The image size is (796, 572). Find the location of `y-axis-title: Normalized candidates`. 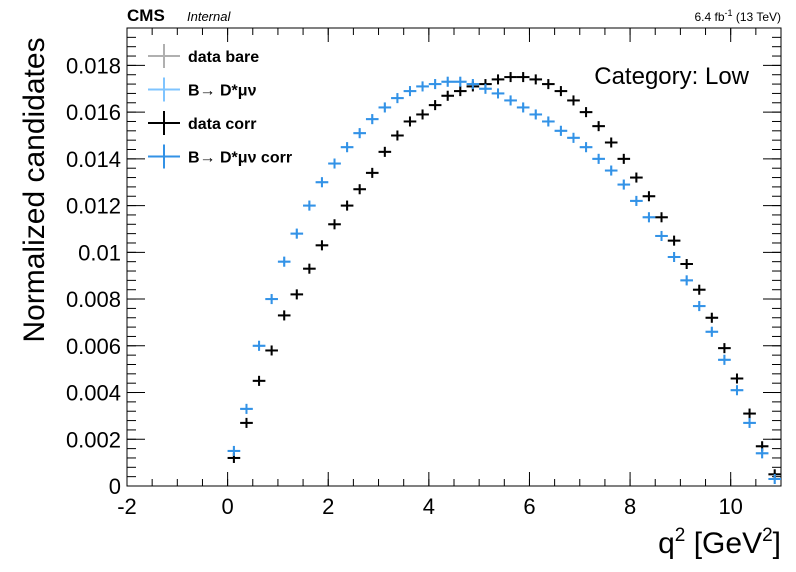

y-axis-title: Normalized candidates is located at coordinates (34, 189).